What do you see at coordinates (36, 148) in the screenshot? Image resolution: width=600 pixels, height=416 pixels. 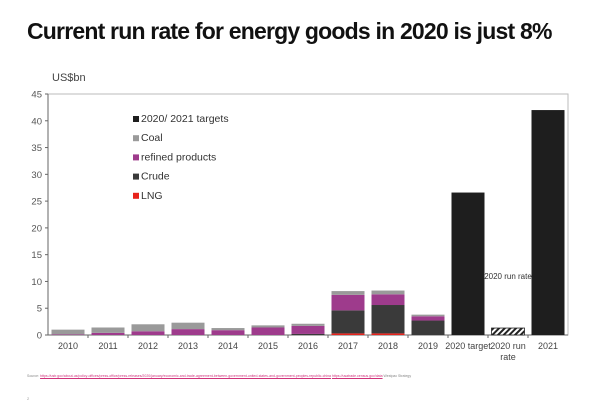 I see `y-tick-label: 35` at bounding box center [36, 148].